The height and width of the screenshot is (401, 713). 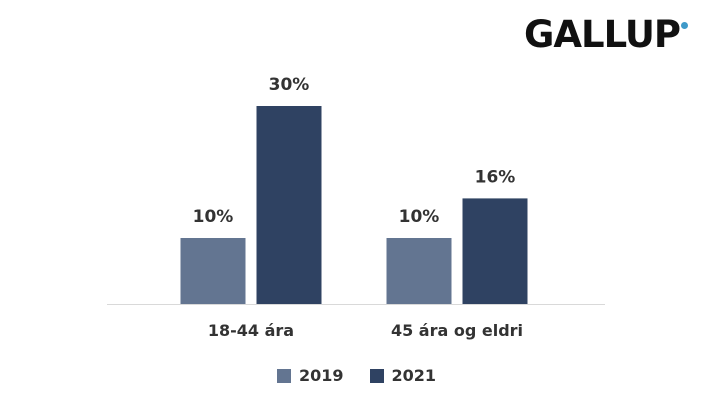 What do you see at coordinates (213, 217) in the screenshot?
I see `value-label-2019-1: 10%` at bounding box center [213, 217].